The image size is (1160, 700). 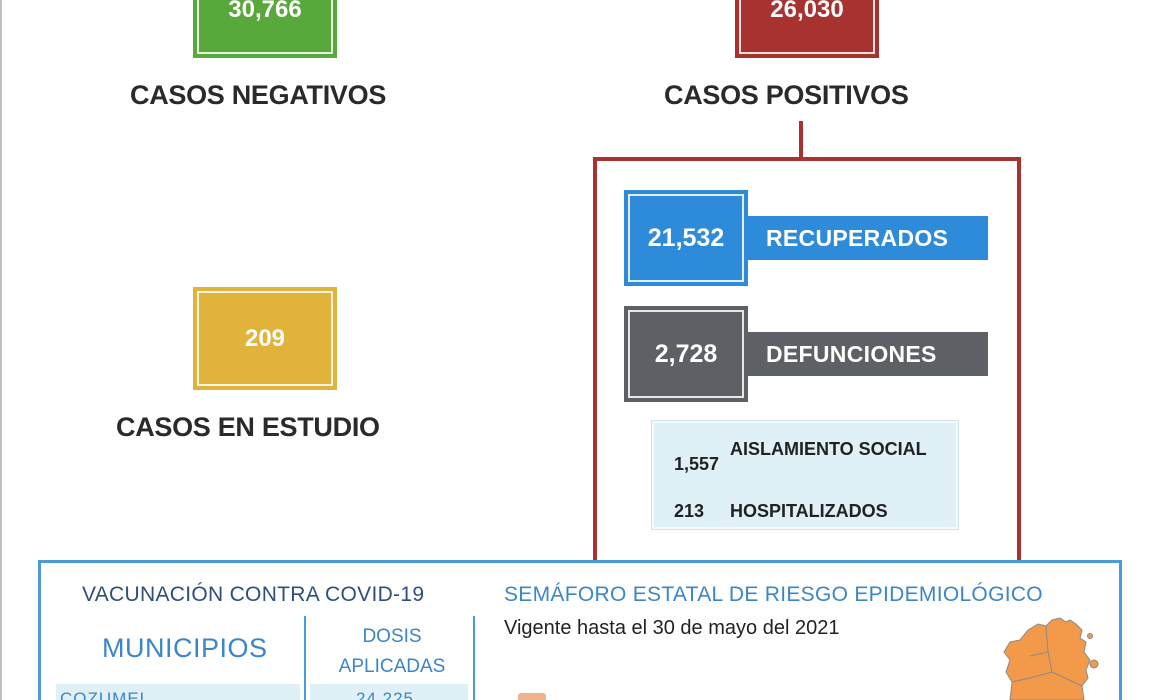 I want to click on semaphore-indicator, so click(x=532, y=696).